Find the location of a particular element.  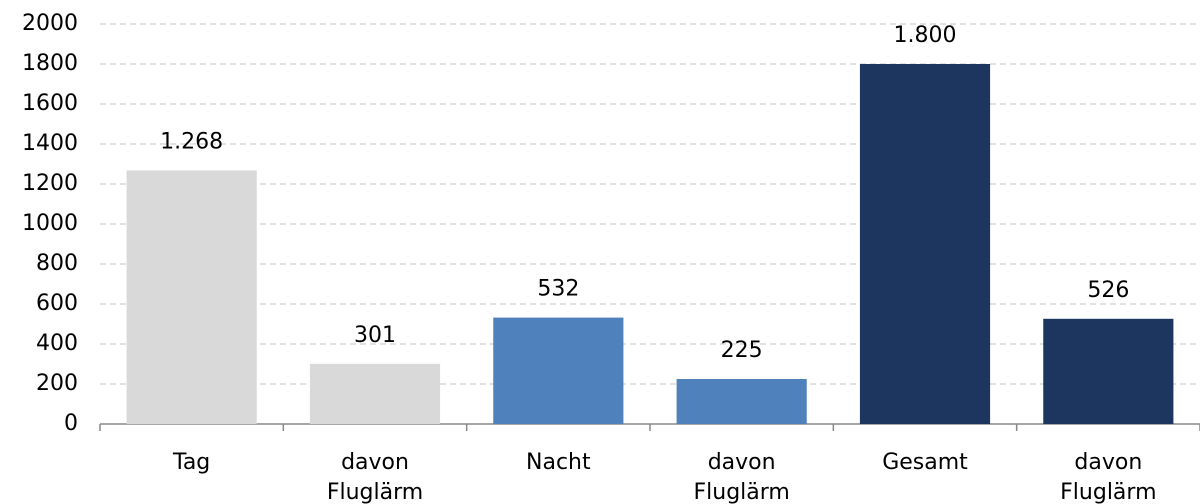

x-tick-label: Nacht is located at coordinates (558, 462).